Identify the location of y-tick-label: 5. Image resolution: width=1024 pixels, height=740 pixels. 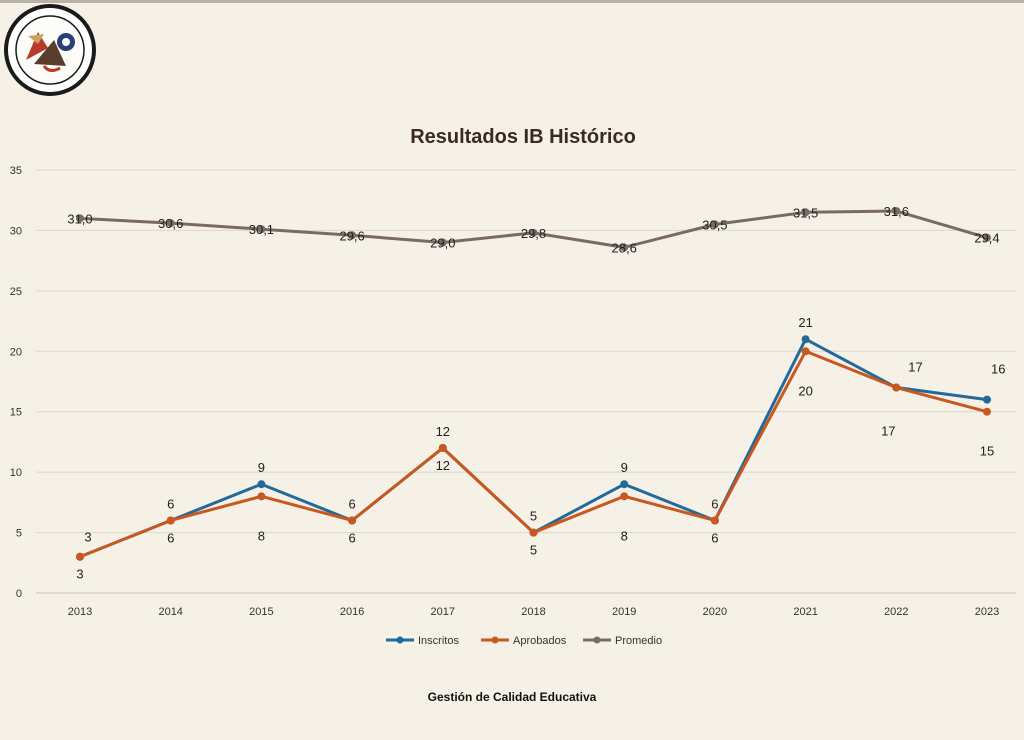
(19, 534).